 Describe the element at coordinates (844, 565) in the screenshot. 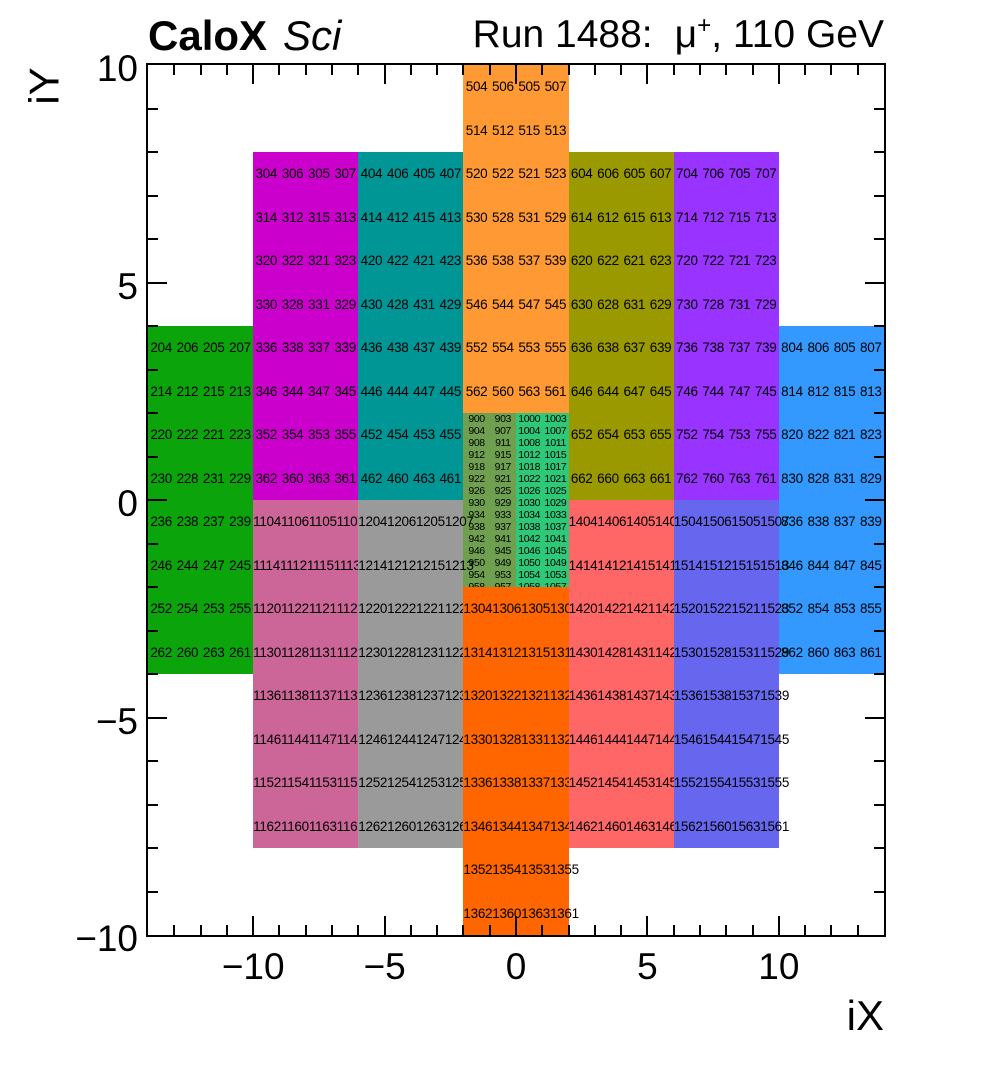

I see `channel-847: 847` at that location.